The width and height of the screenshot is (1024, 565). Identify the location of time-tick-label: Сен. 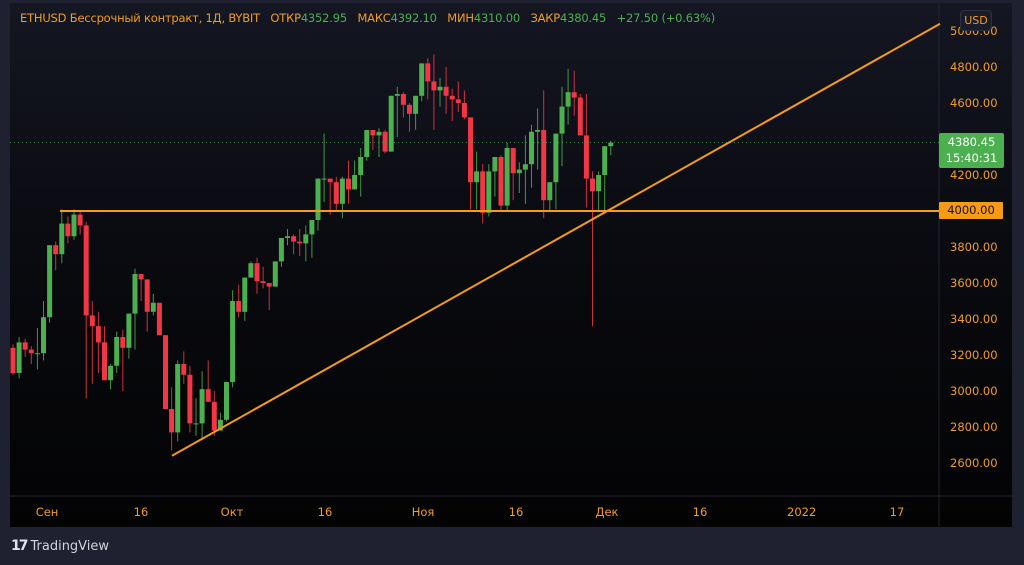
(47, 512).